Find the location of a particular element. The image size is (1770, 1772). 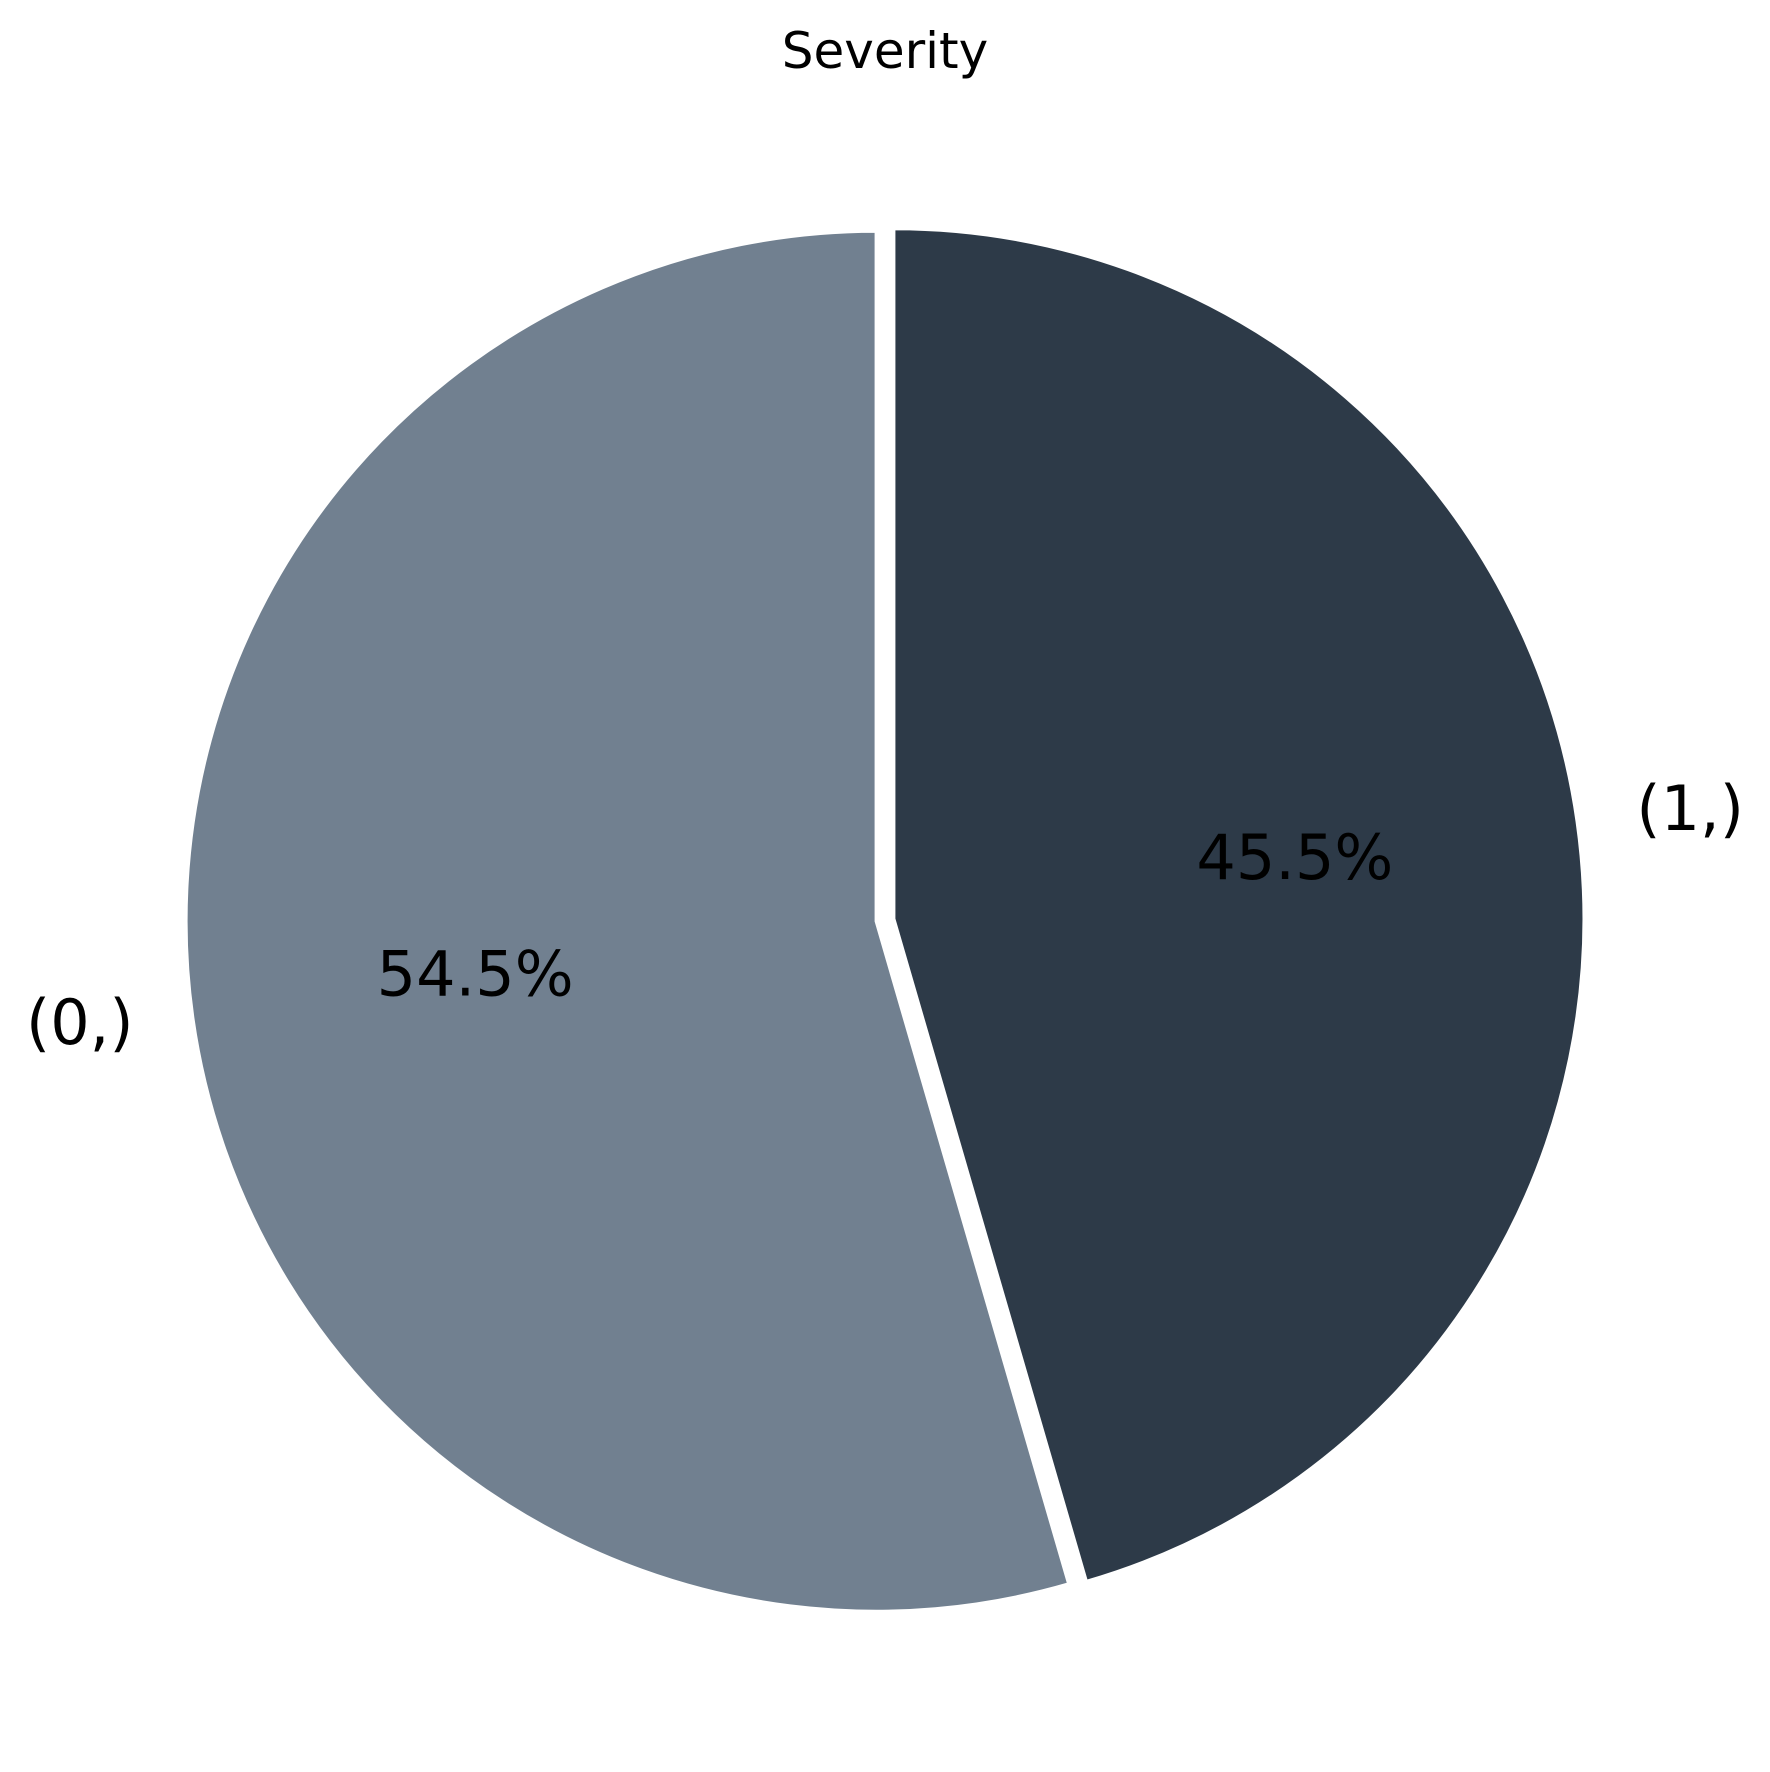

chart-title: Severity is located at coordinates (885, 51).